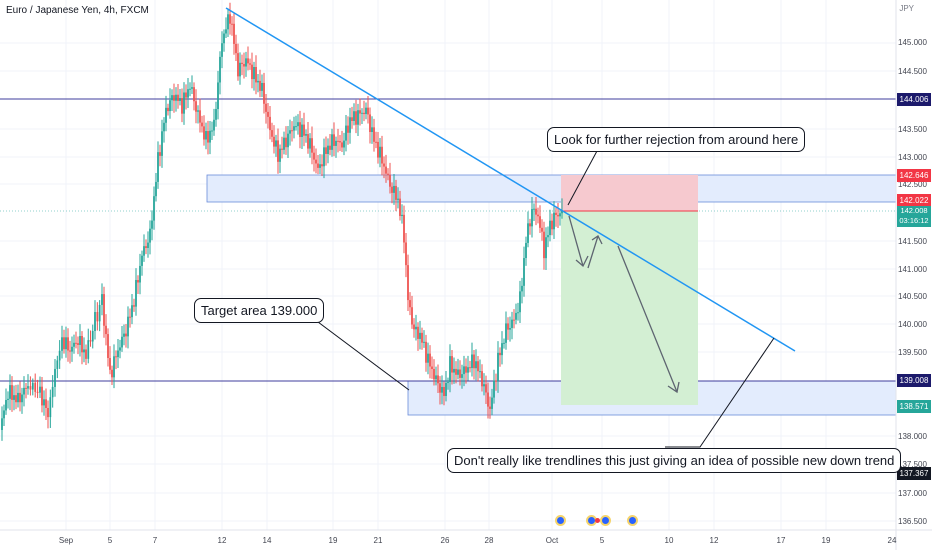 This screenshot has height=550, width=932. What do you see at coordinates (602, 540) in the screenshot?
I see `time-tick: 5` at bounding box center [602, 540].